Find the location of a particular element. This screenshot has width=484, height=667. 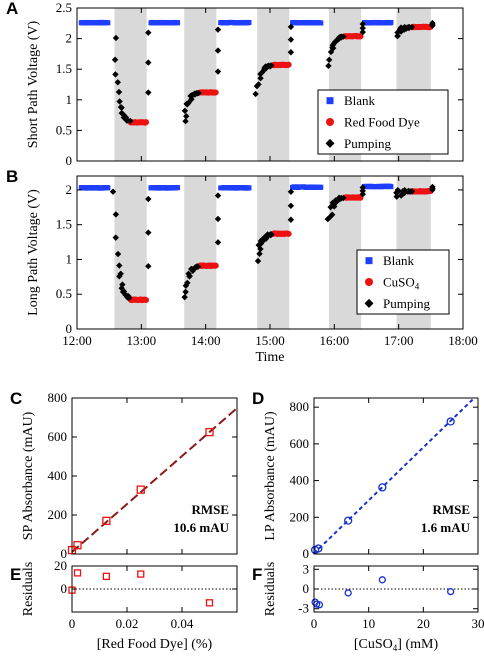

y-tick-label: 2.5 is located at coordinates (64, 7).